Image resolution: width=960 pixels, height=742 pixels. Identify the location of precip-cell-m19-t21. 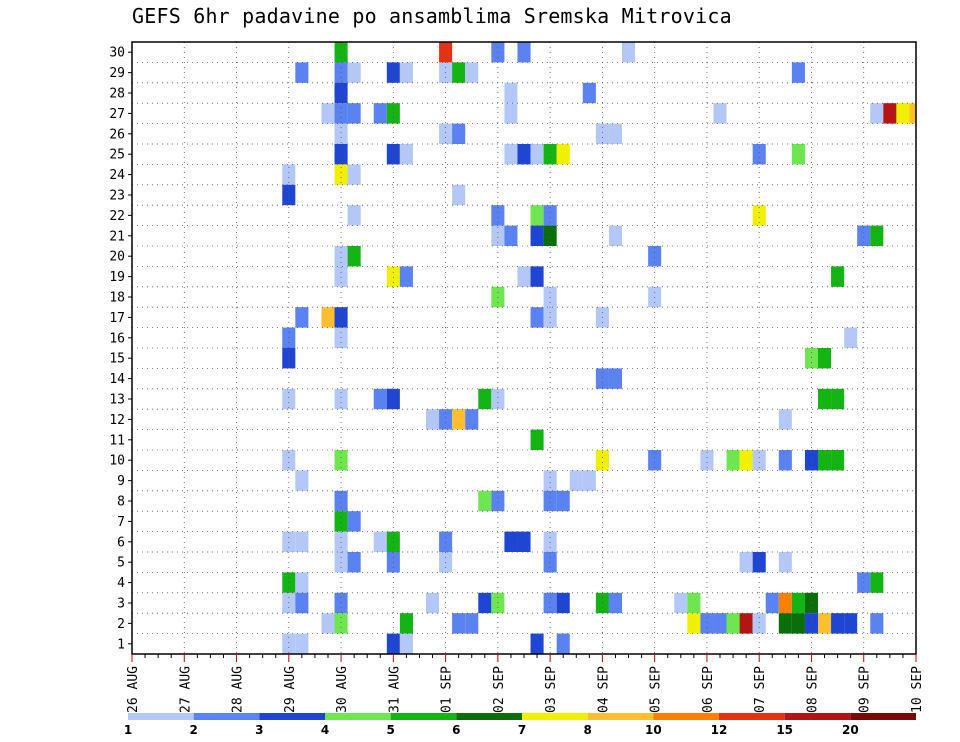
(406, 276).